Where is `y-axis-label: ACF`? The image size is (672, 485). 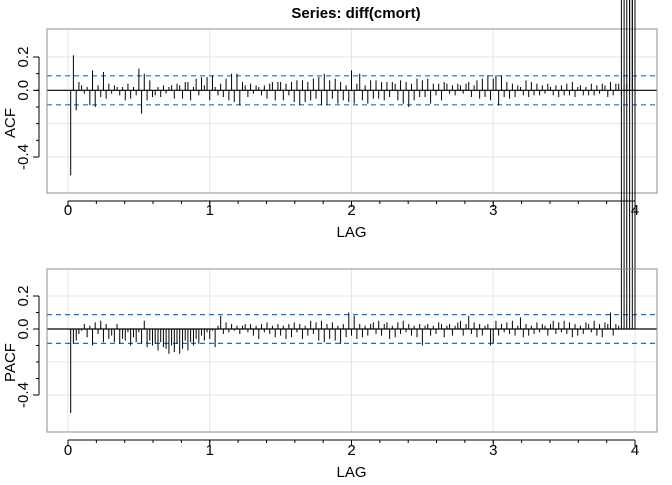
y-axis-label: ACF is located at coordinates (10, 123).